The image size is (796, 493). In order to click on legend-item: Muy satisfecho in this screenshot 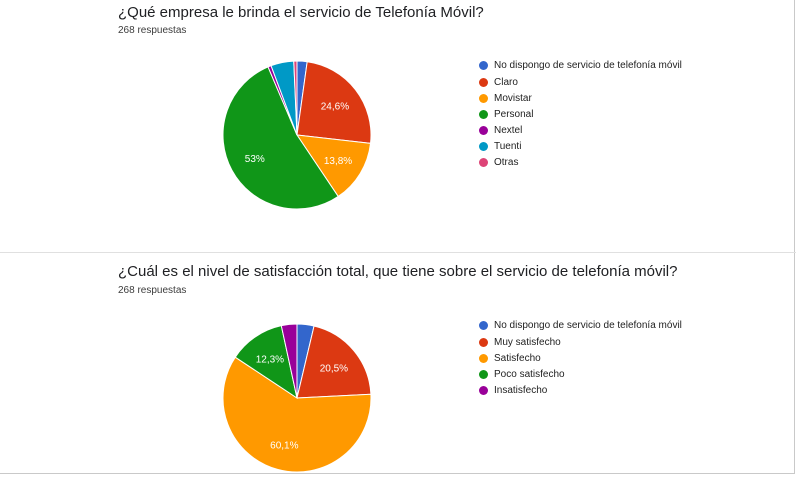, I will do `click(581, 343)`.